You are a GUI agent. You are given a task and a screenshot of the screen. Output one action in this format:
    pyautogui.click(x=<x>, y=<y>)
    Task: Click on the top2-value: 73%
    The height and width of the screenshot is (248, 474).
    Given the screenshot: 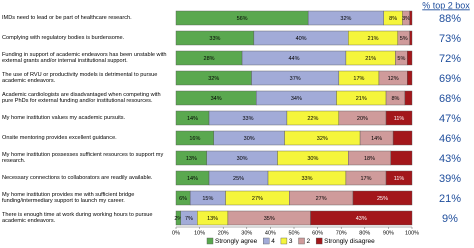 What is the action you would take?
    pyautogui.click(x=450, y=39)
    